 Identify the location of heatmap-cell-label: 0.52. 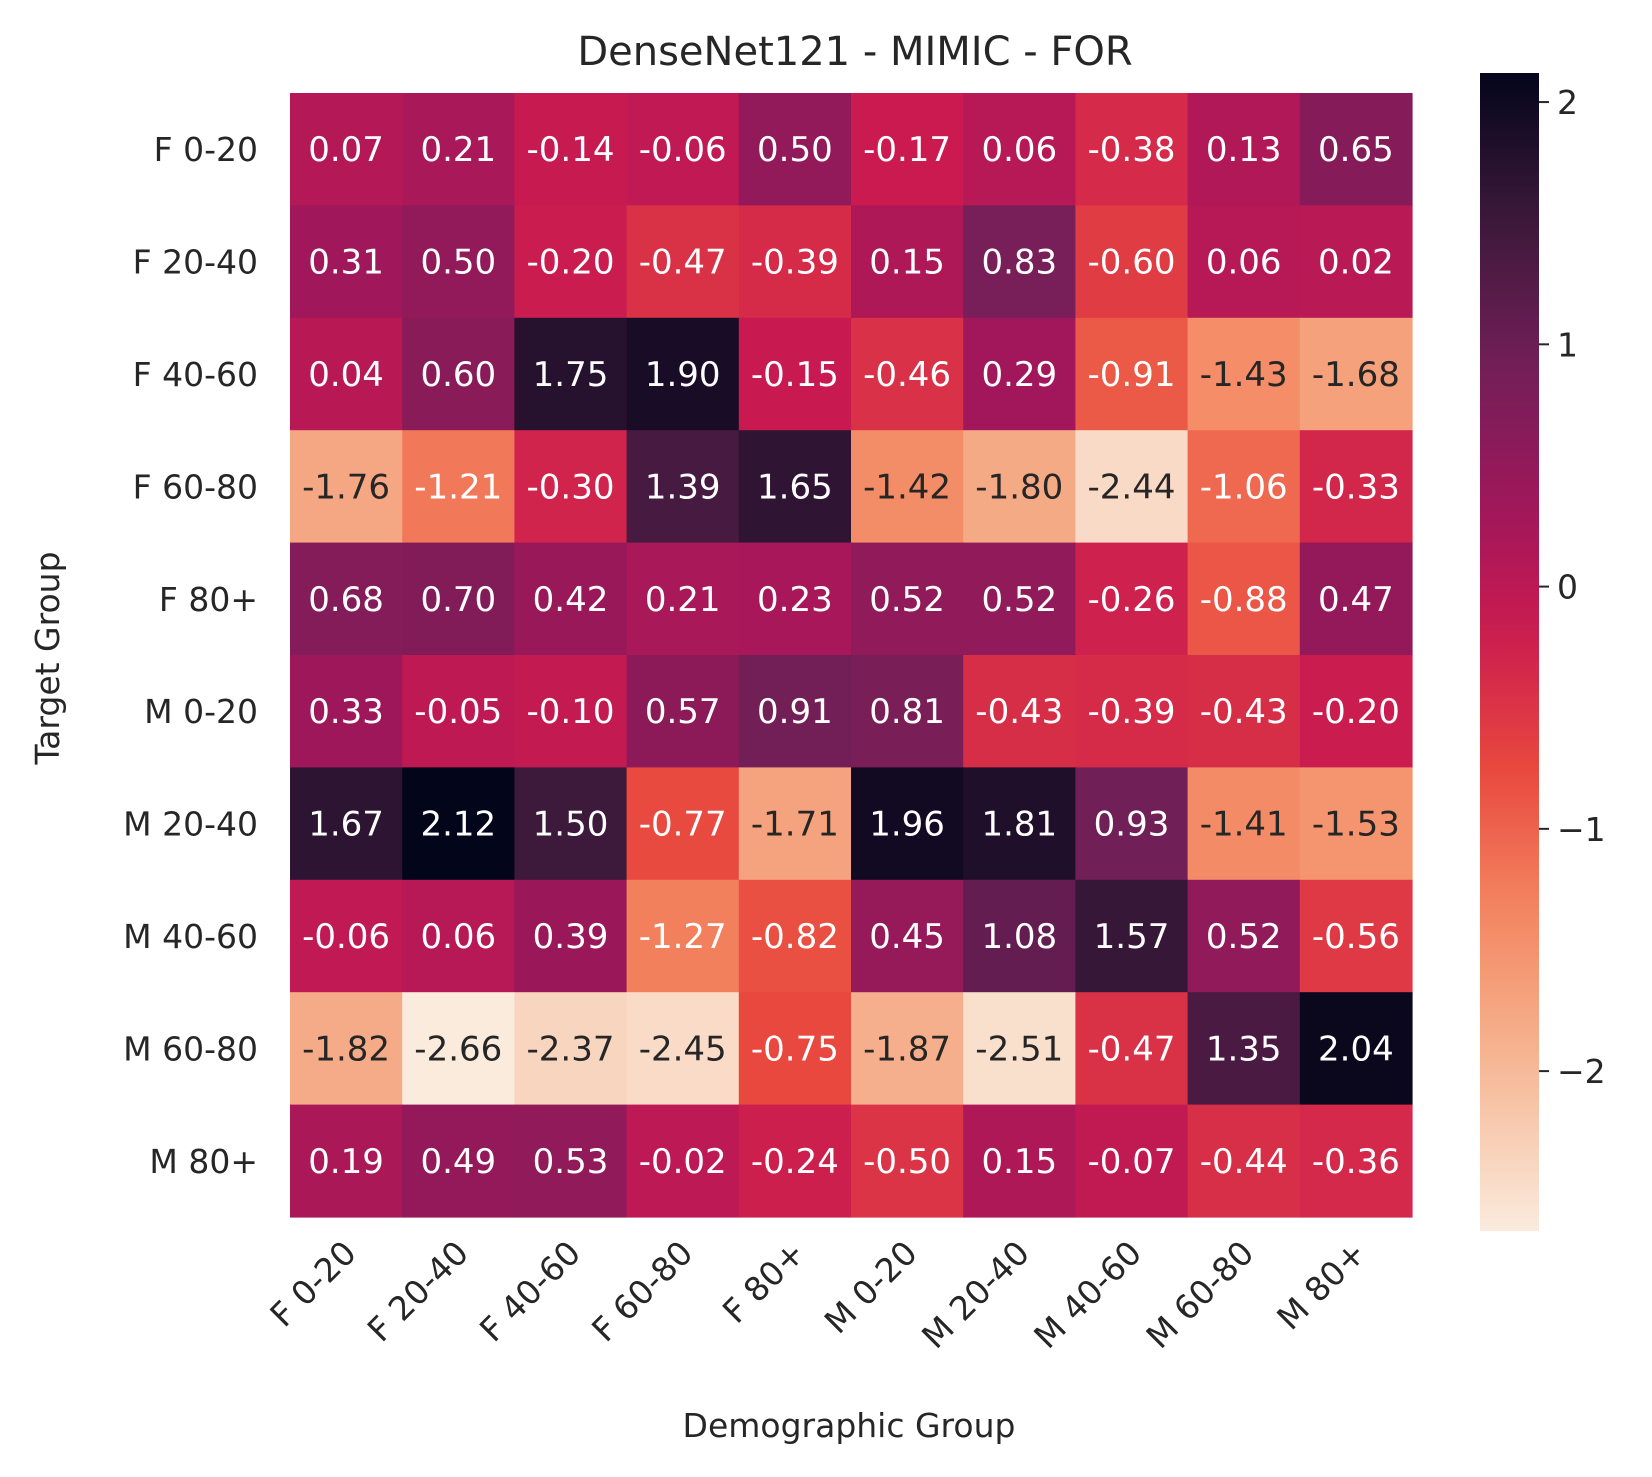
(1019, 600).